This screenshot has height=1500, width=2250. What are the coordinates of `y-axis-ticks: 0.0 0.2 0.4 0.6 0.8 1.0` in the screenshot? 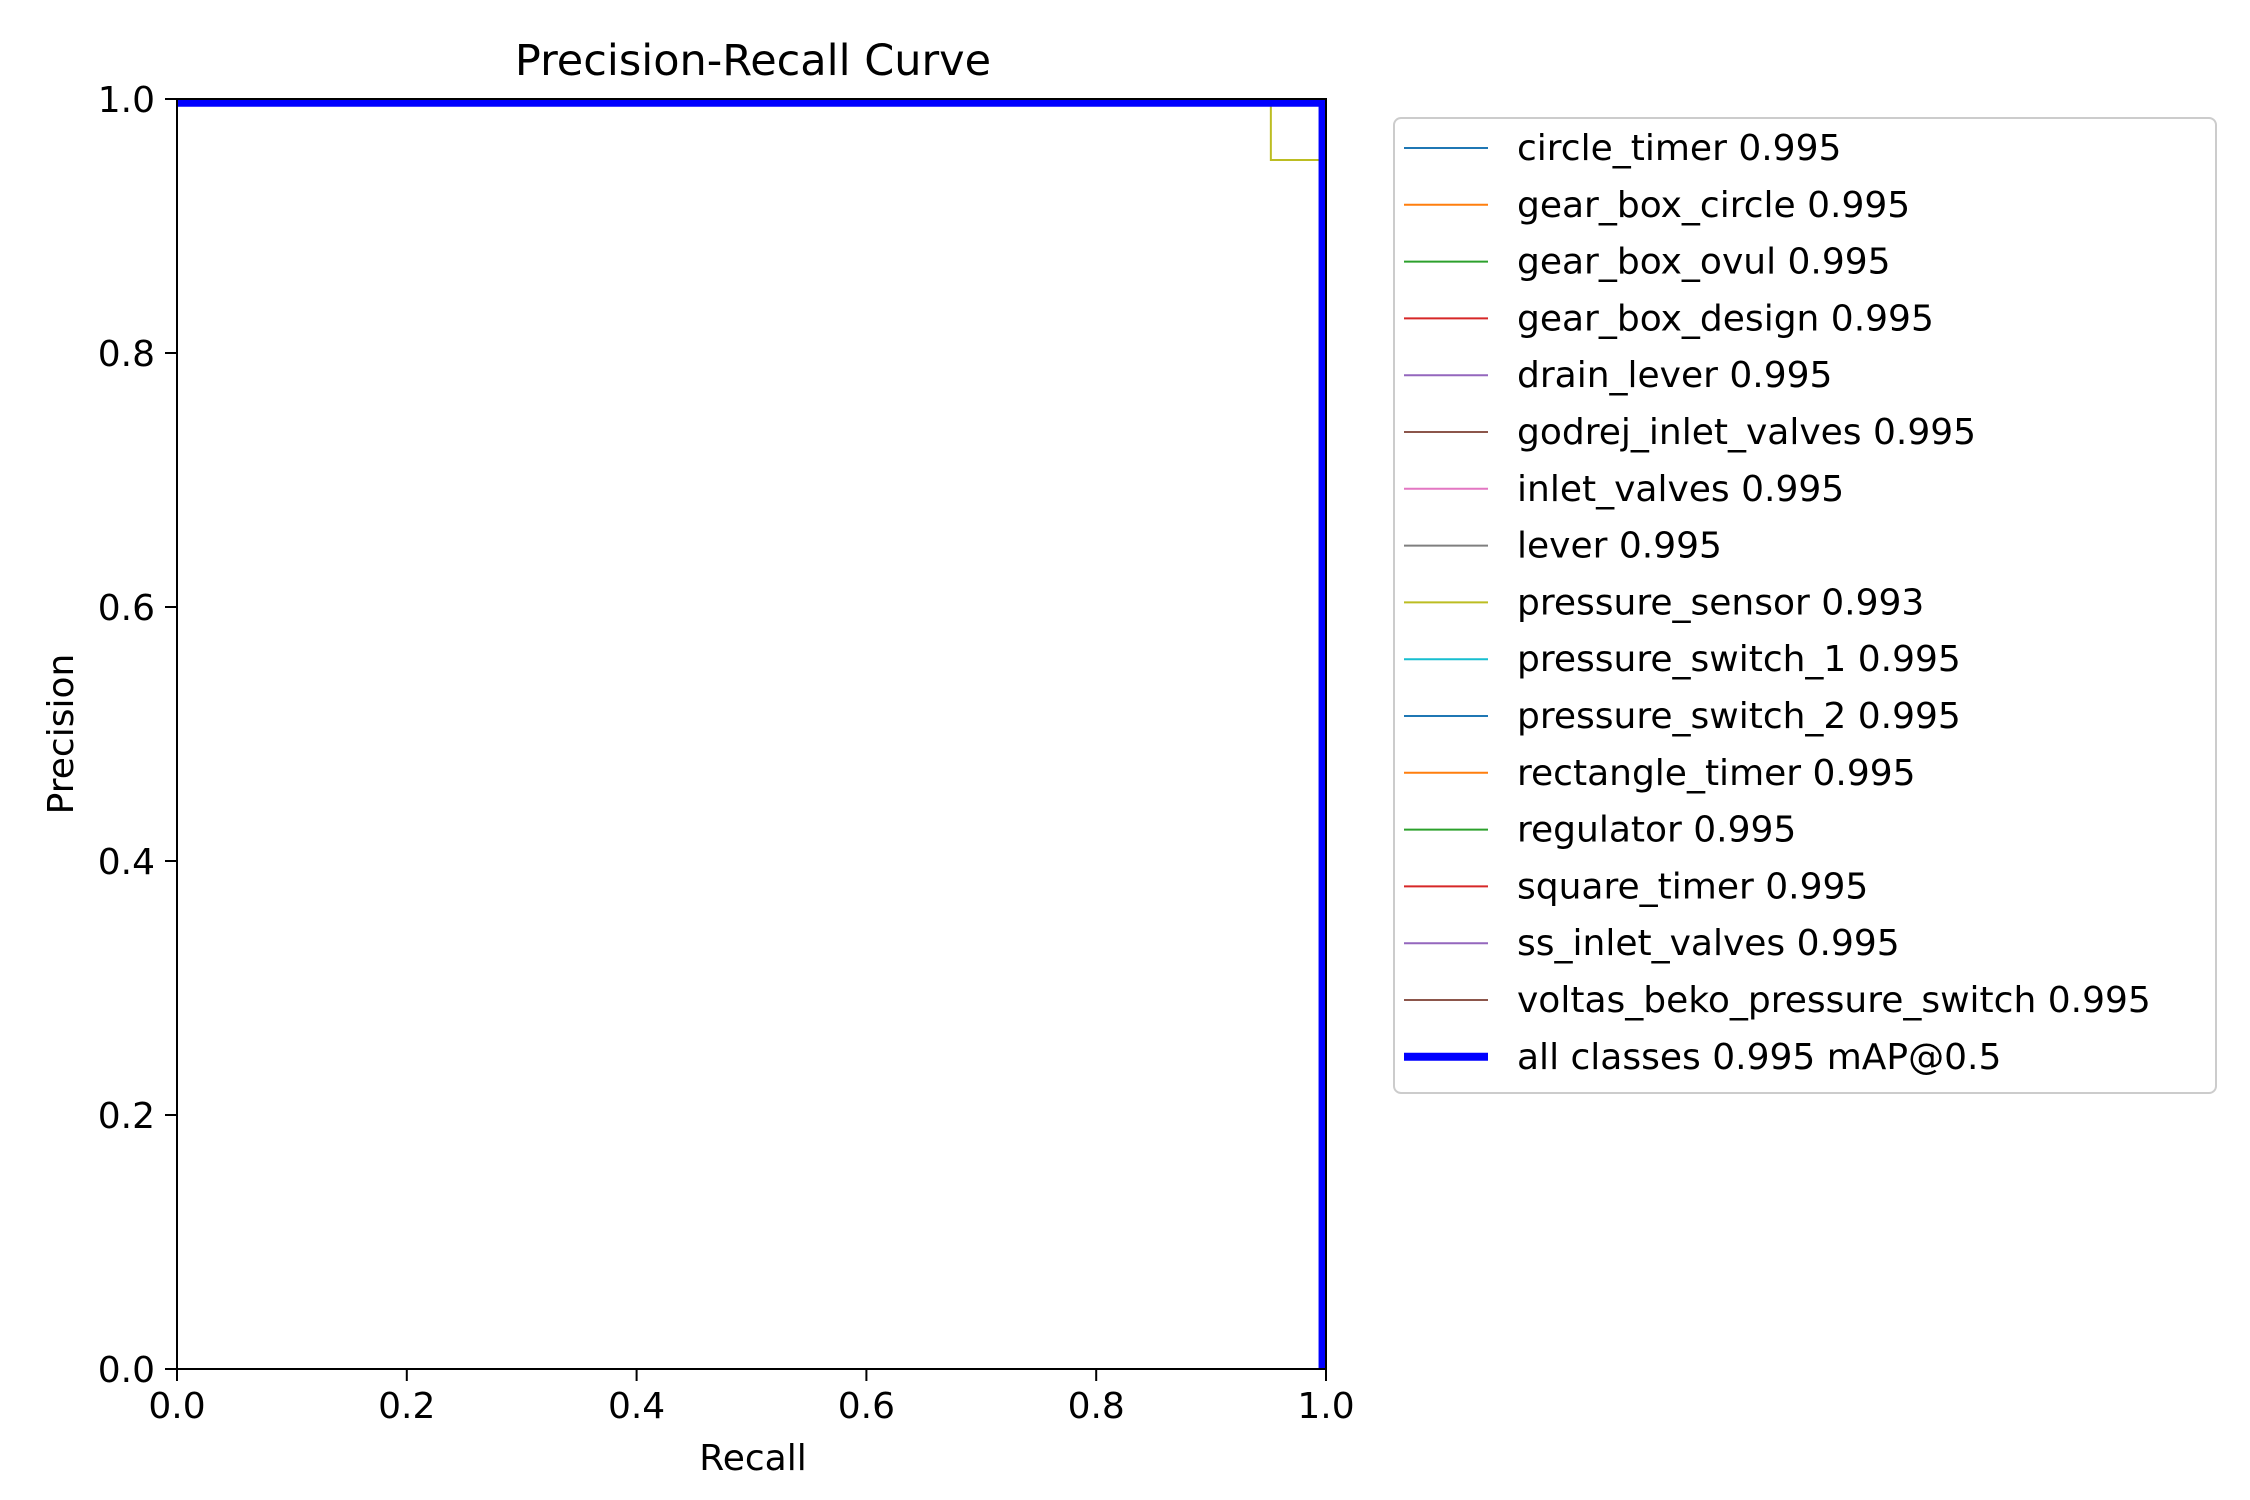 It's located at (137, 735).